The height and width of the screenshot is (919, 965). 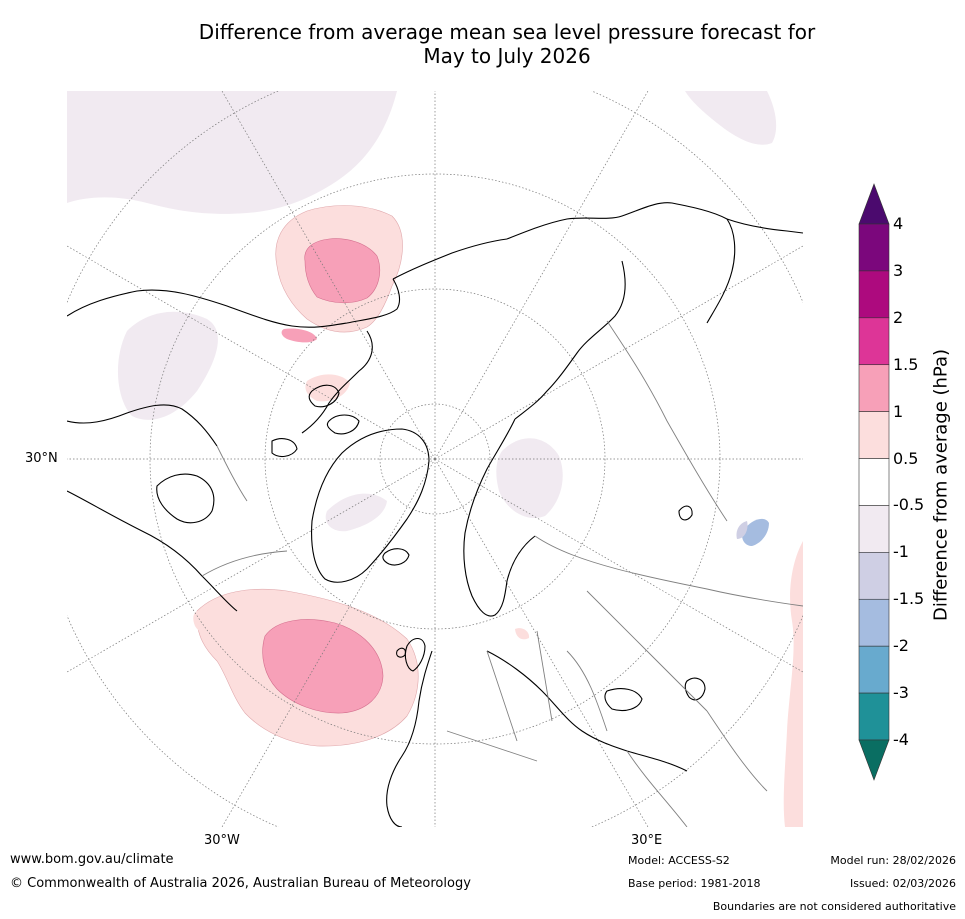 I want to click on coast-canada-arctic, so click(x=404, y=336).